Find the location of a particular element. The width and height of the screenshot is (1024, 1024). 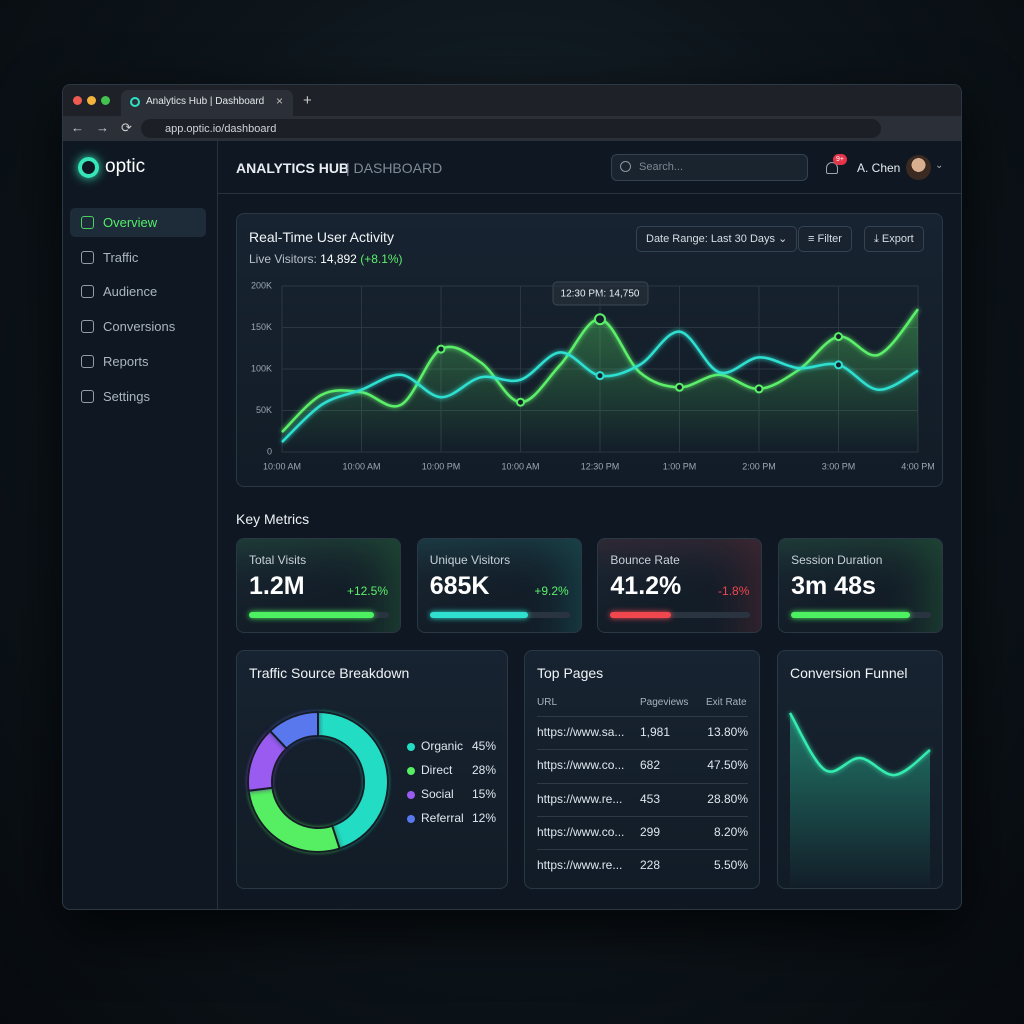

date-range-label: Date Range: Last 30 Days is located at coordinates (711, 239).